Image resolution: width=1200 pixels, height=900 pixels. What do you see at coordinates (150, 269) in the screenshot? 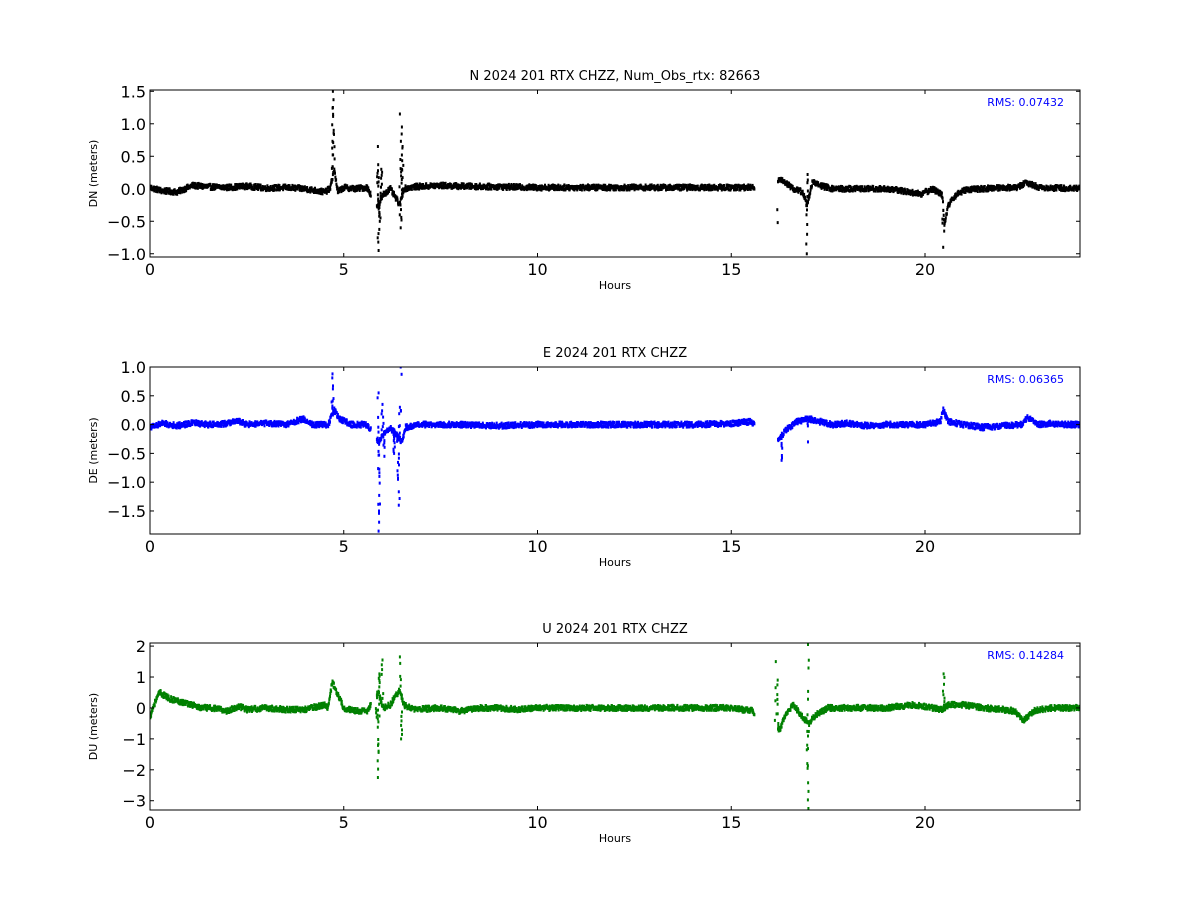
I see `x-tick-label: 0` at bounding box center [150, 269].